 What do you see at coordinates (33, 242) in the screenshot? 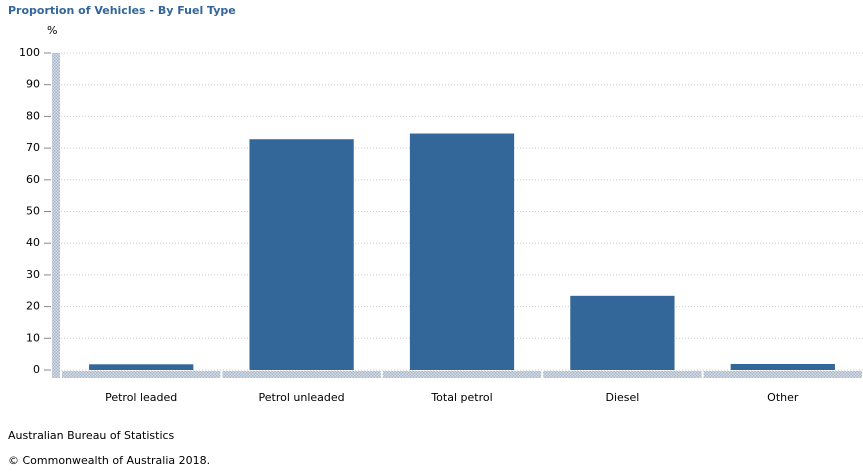
I see `y-tick-label: 40` at bounding box center [33, 242].